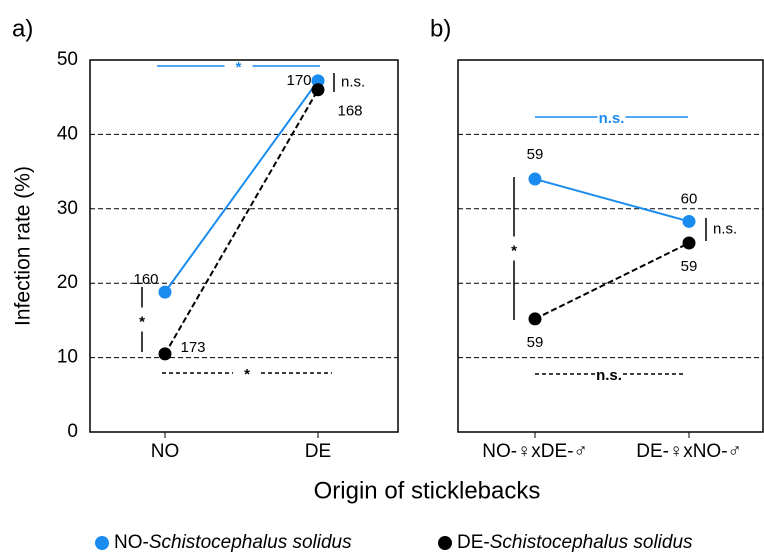 This screenshot has width=764, height=555. Describe the element at coordinates (72, 431) in the screenshot. I see `y-tick-label: 0` at that location.